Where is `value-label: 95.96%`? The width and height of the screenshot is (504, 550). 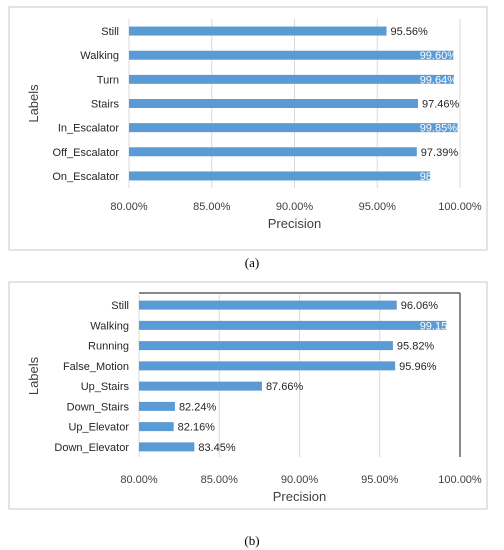
value-label: 95.96% is located at coordinates (418, 367).